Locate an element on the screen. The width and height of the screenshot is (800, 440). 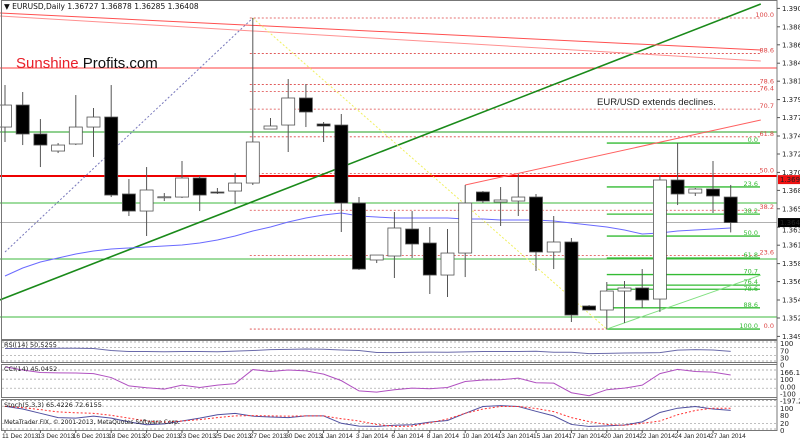
date-label: 24 Jan 2014 is located at coordinates (693, 436).